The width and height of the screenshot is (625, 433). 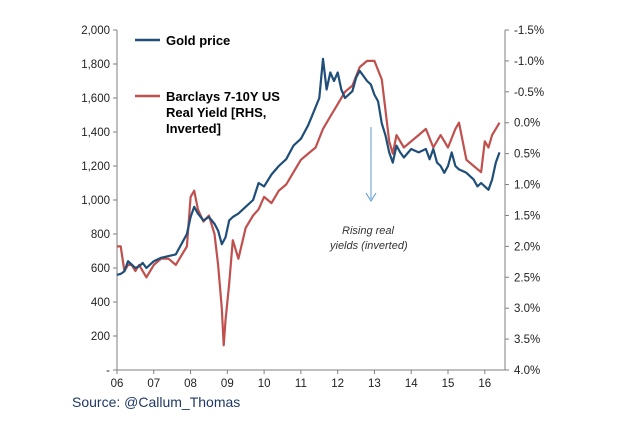 I want to click on right-tick-label: 0.0%, so click(x=527, y=124).